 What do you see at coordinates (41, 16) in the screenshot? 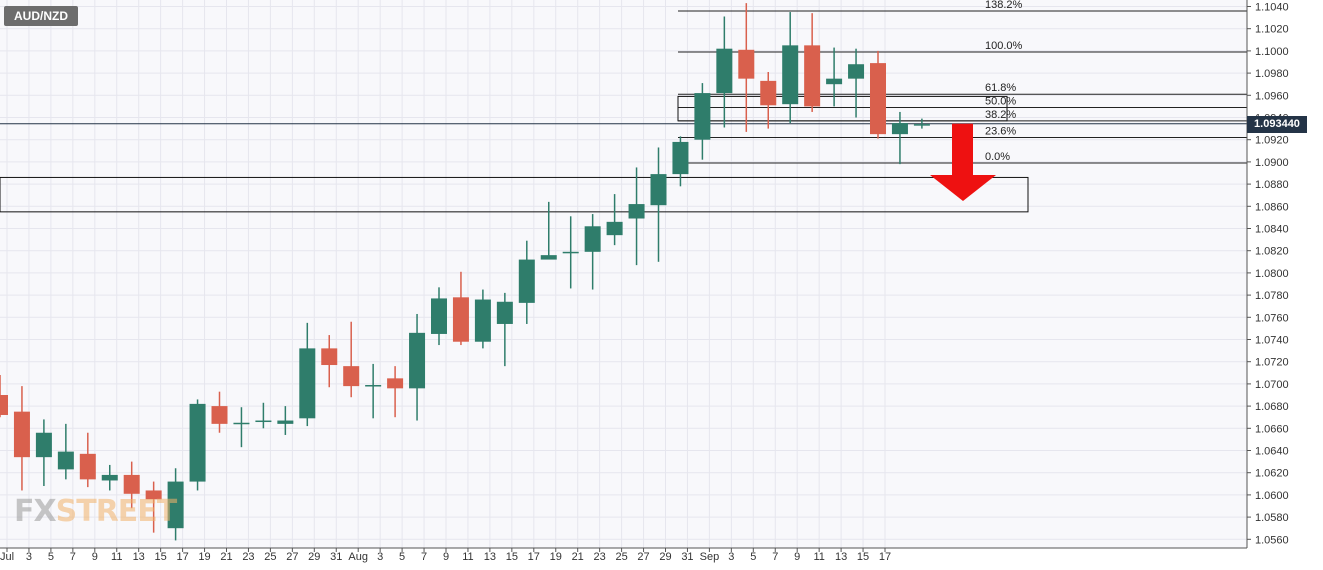
I see `symbol-label: AUD/NZD` at bounding box center [41, 16].